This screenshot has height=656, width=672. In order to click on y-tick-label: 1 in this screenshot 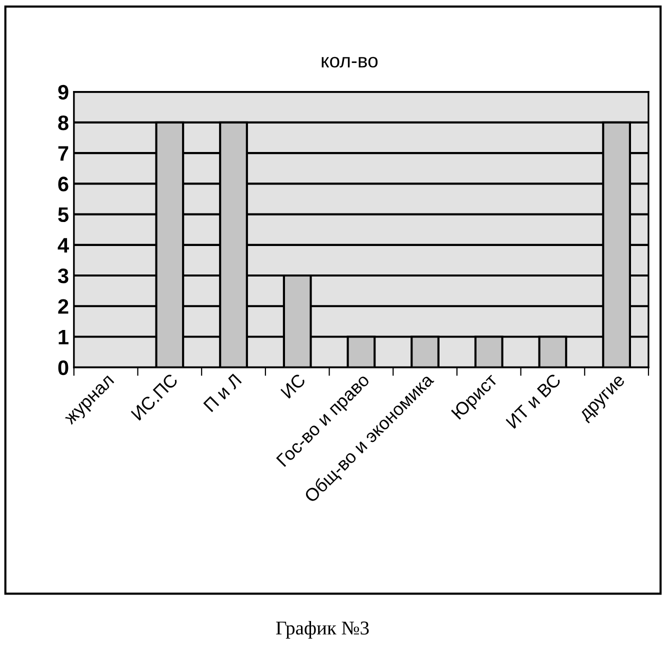, I will do `click(63, 337)`.